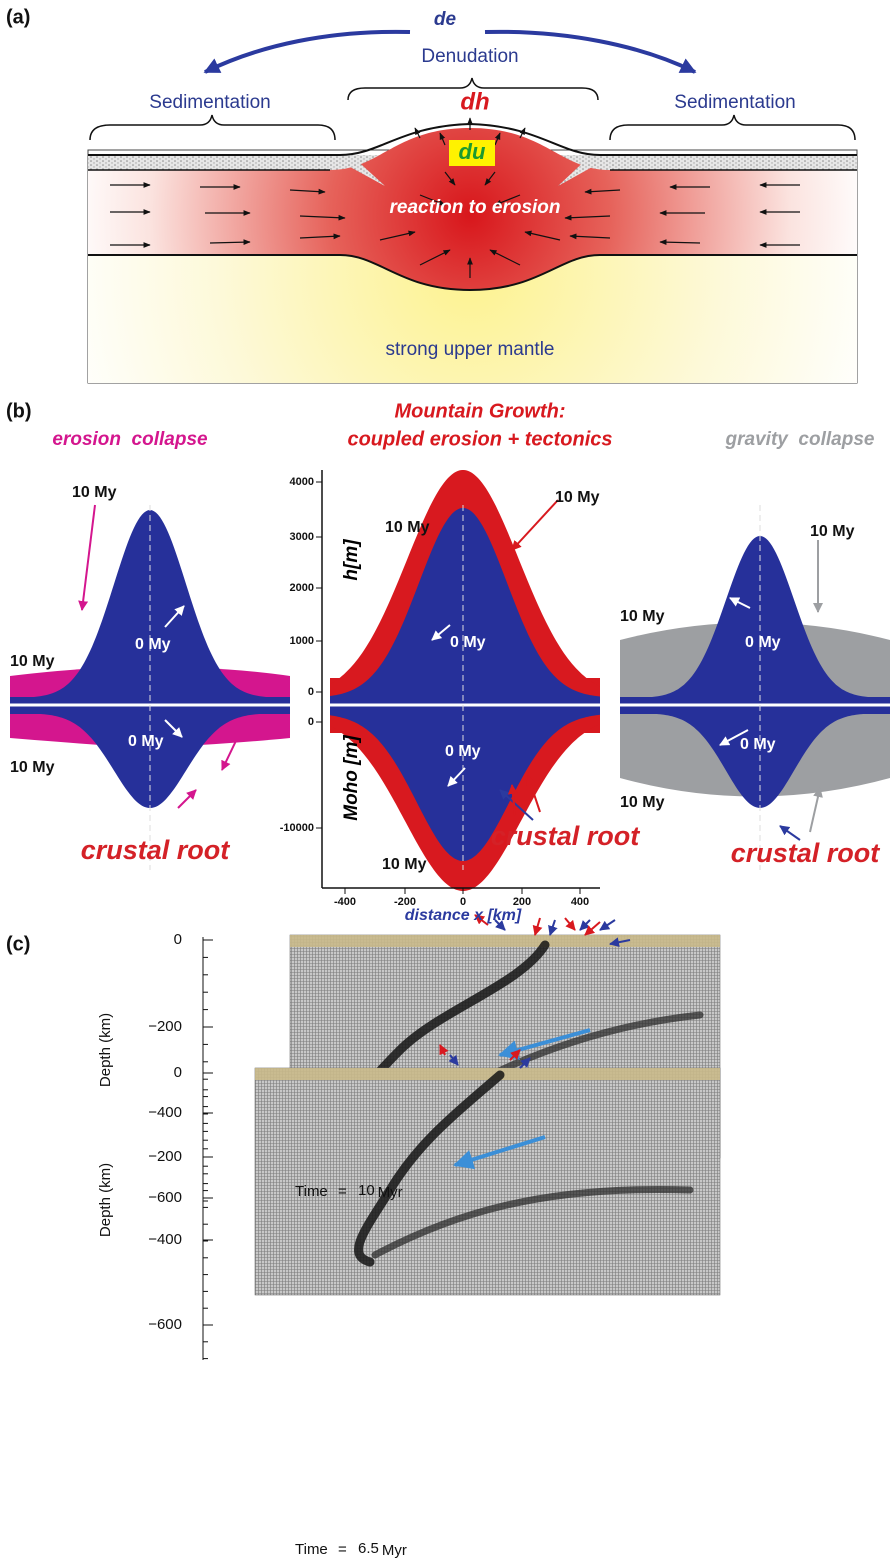 This screenshot has width=890, height=1558. I want to click on time-value: 6.5, so click(368, 1548).